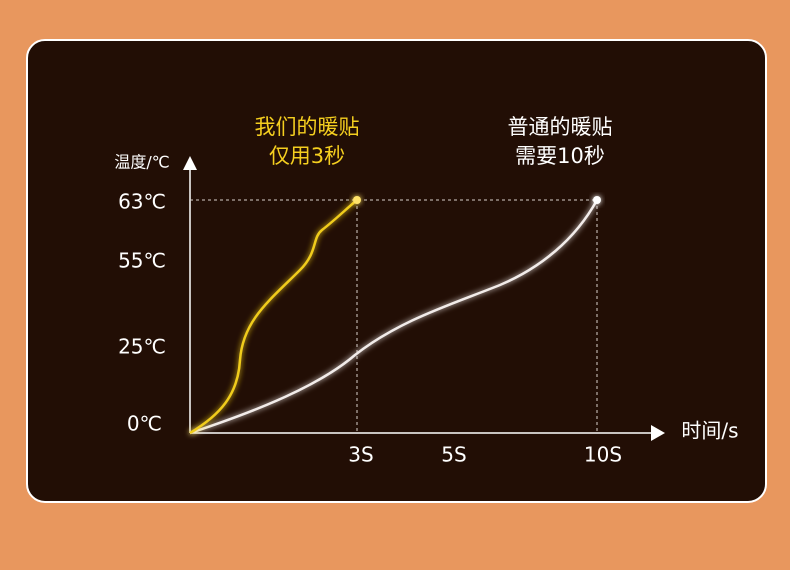 Image resolution: width=790 pixels, height=570 pixels. What do you see at coordinates (144, 424) in the screenshot?
I see `y-tick-label: 0℃` at bounding box center [144, 424].